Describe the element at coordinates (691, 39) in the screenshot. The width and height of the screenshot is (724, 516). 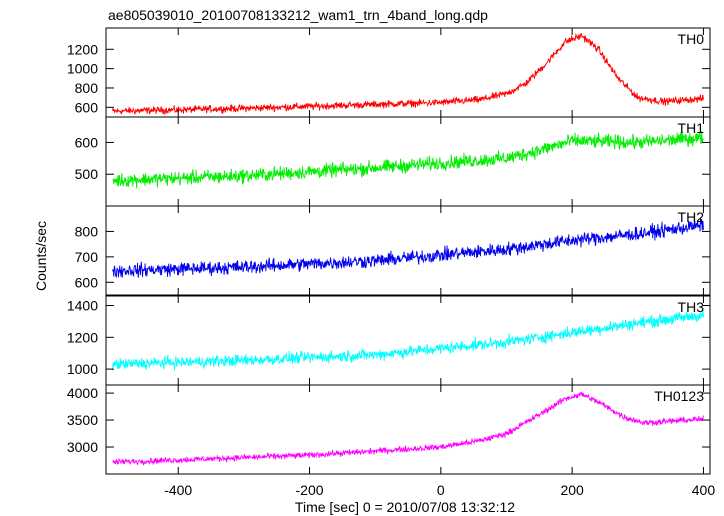
I see `series-label-th0: TH0` at that location.